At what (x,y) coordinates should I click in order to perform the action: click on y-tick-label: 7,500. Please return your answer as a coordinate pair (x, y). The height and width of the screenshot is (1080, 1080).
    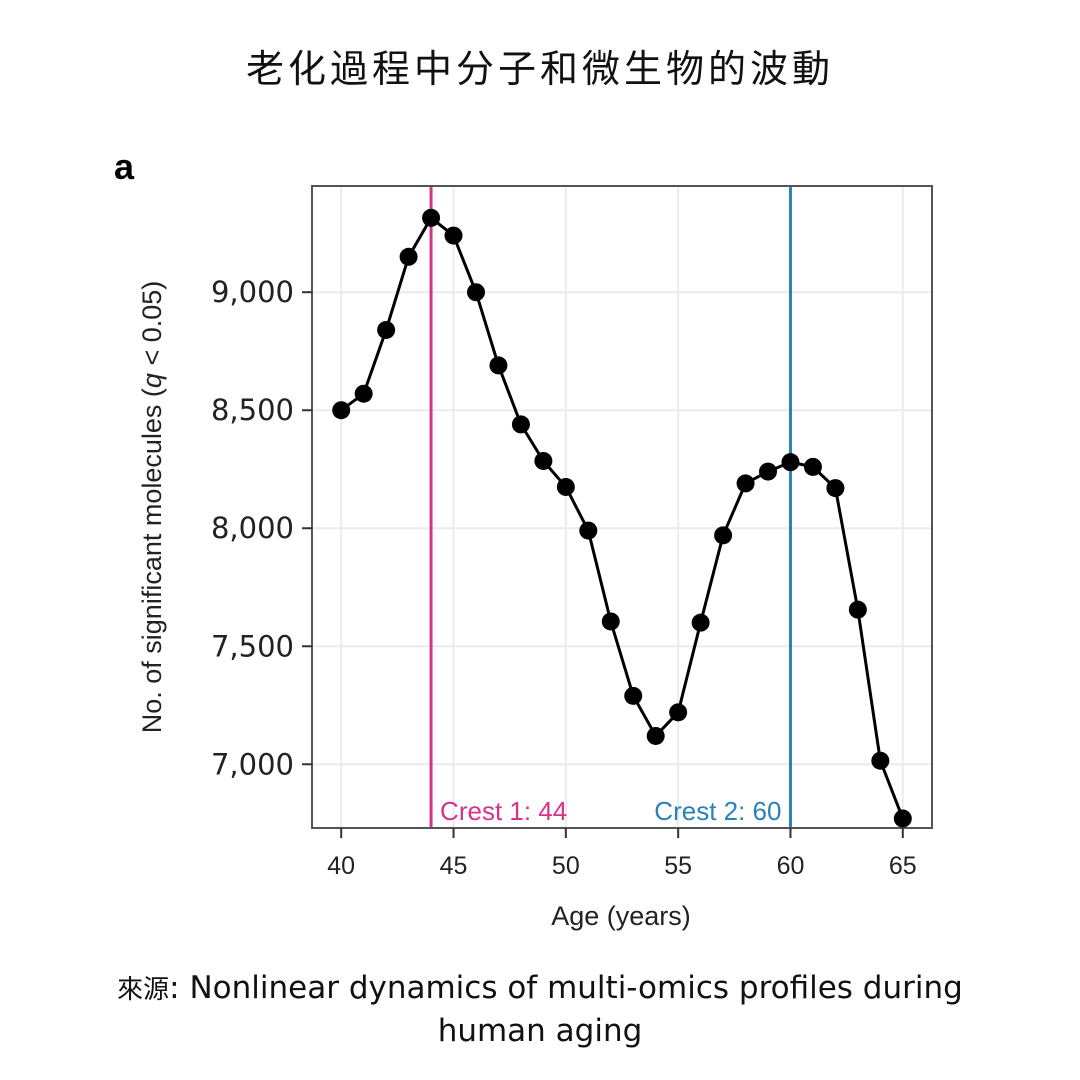
    Looking at the image, I should click on (252, 646).